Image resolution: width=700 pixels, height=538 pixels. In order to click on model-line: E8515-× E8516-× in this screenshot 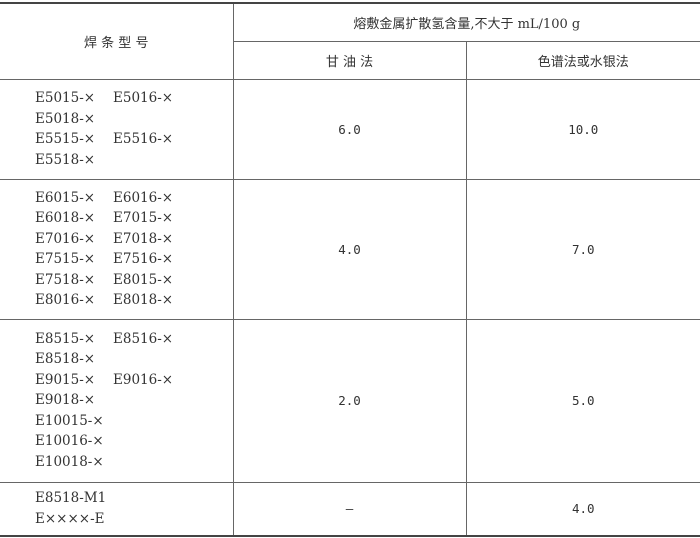, I will do `click(134, 339)`.